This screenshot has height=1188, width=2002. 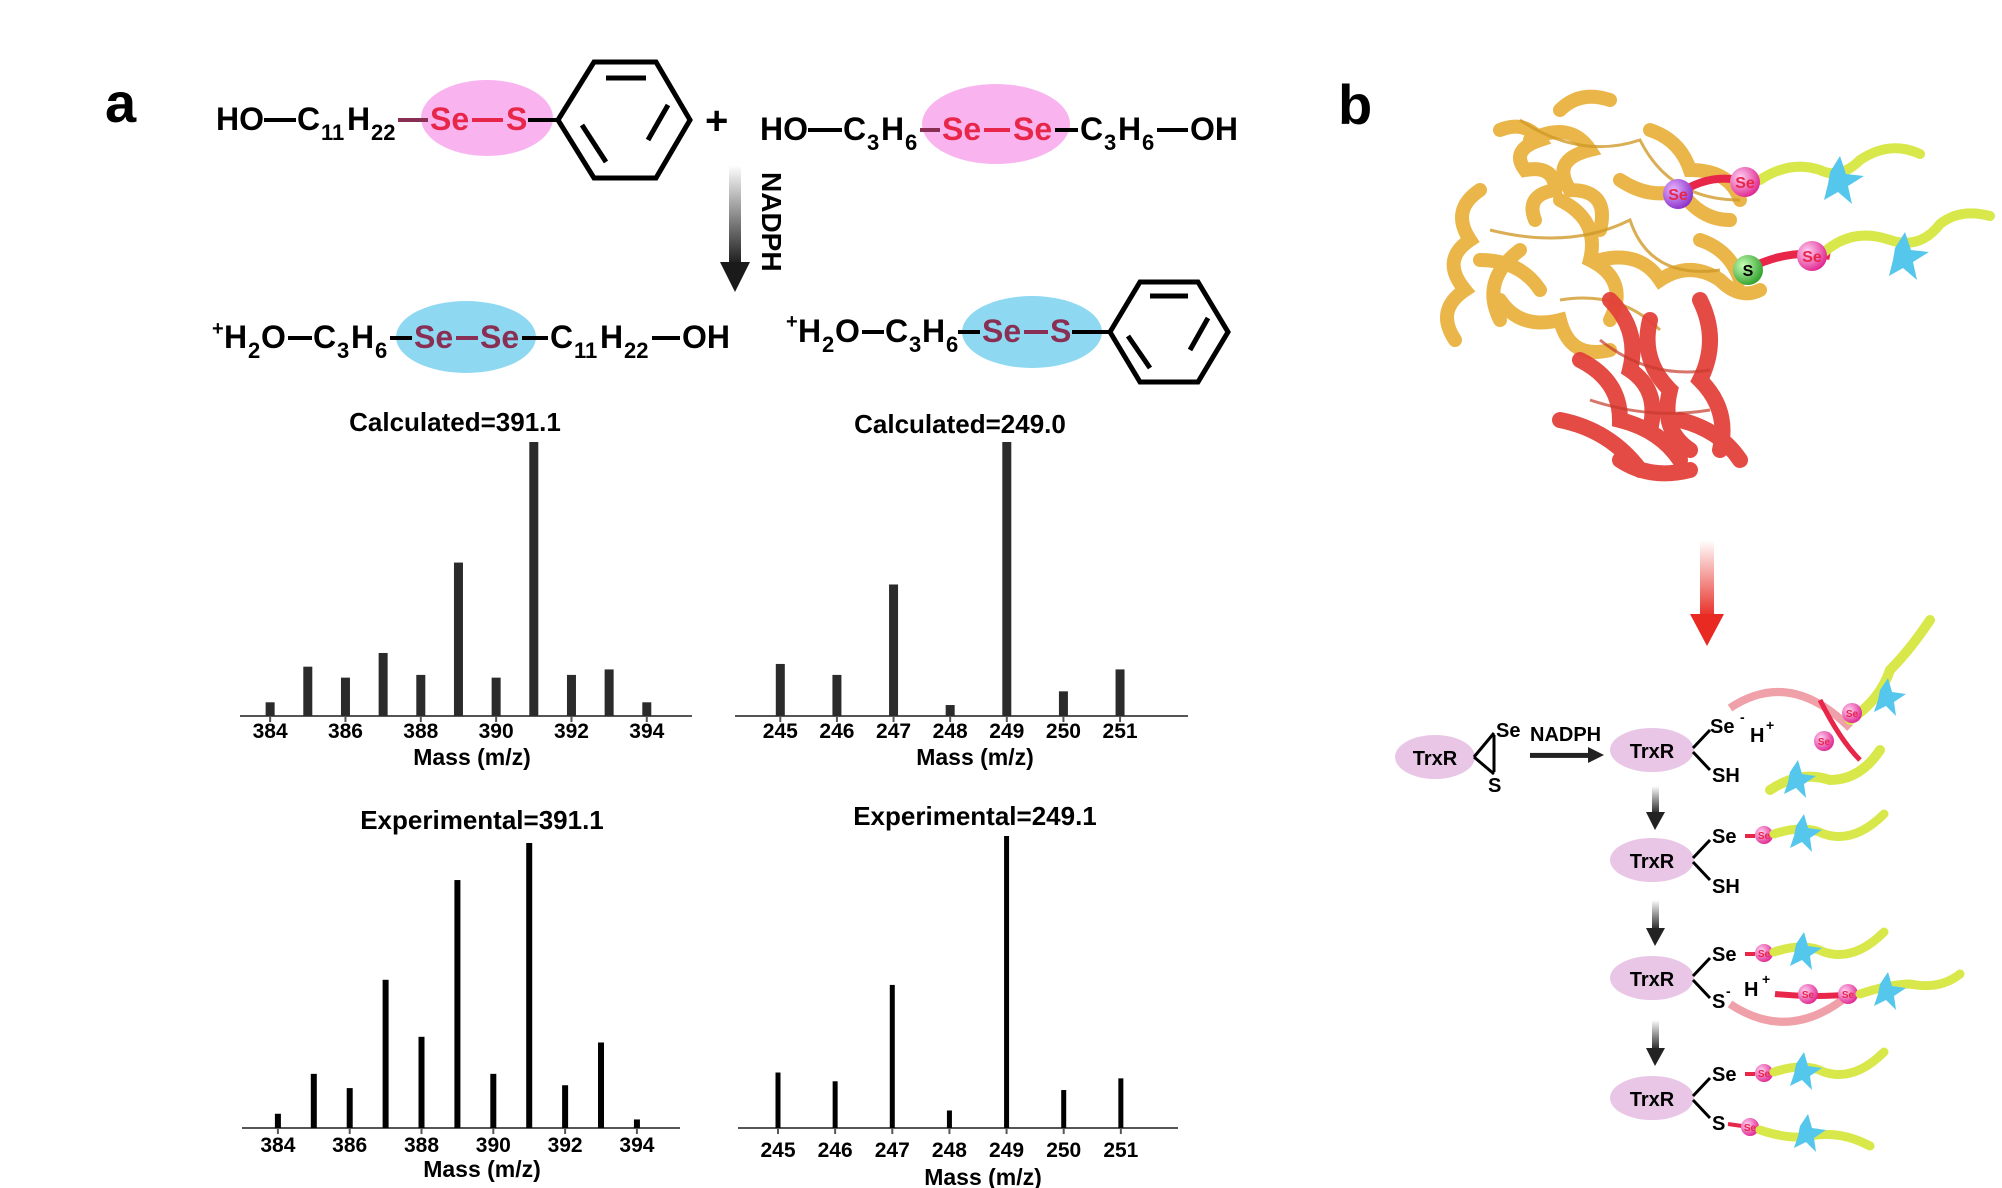 What do you see at coordinates (1864, 246) in the screenshot?
I see `protein-probe-2: S Se` at bounding box center [1864, 246].